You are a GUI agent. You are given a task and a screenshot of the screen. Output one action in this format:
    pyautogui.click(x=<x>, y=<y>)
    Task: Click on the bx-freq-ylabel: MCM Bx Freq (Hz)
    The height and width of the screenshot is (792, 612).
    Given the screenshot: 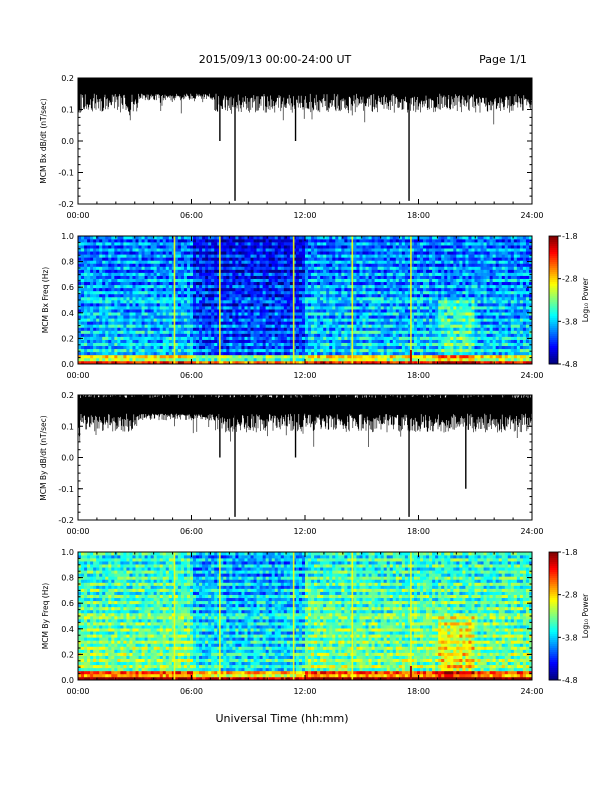 What is the action you would take?
    pyautogui.click(x=45, y=300)
    